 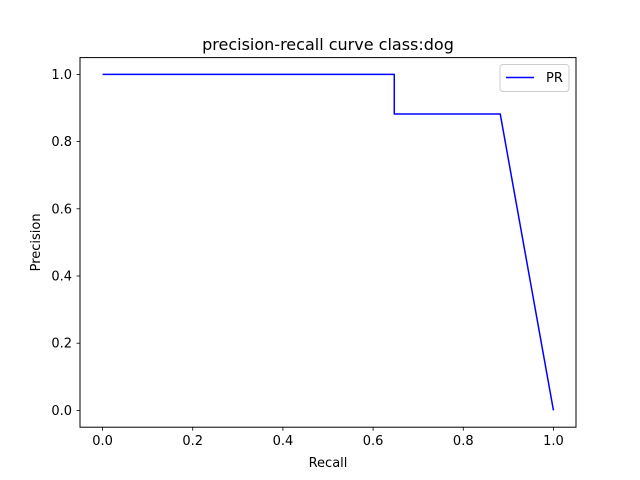 I want to click on chart-title: precision-recall curve class:dog, so click(x=328, y=44).